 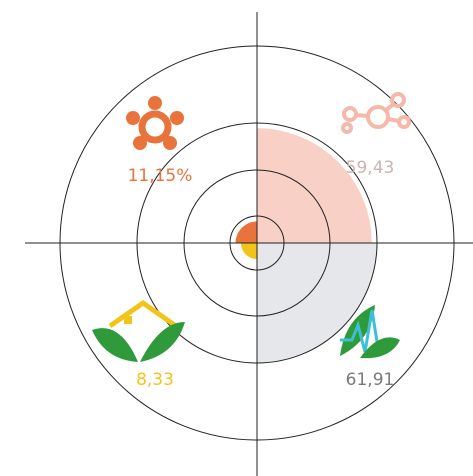 What do you see at coordinates (155, 380) in the screenshot?
I see `value-label: 8,33` at bounding box center [155, 380].